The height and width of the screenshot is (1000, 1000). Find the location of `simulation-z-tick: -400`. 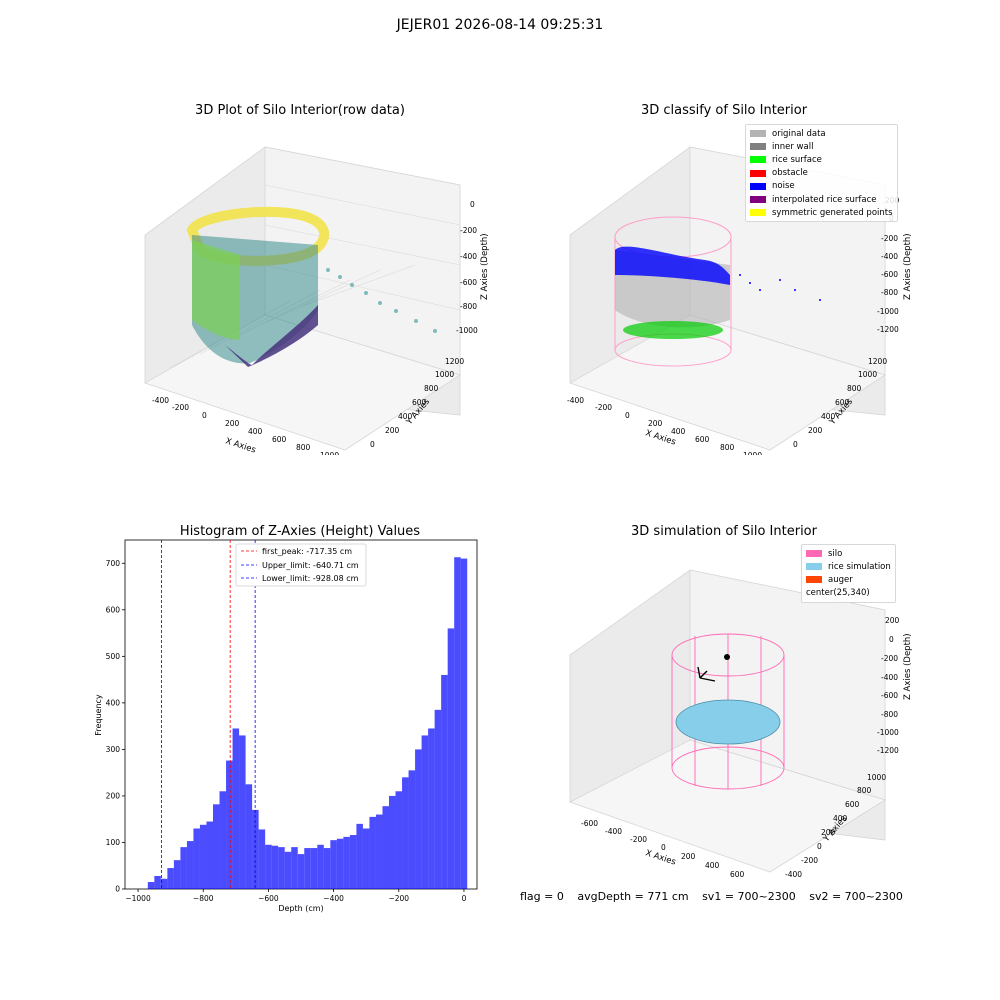

simulation-z-tick: -400 is located at coordinates (889, 677).